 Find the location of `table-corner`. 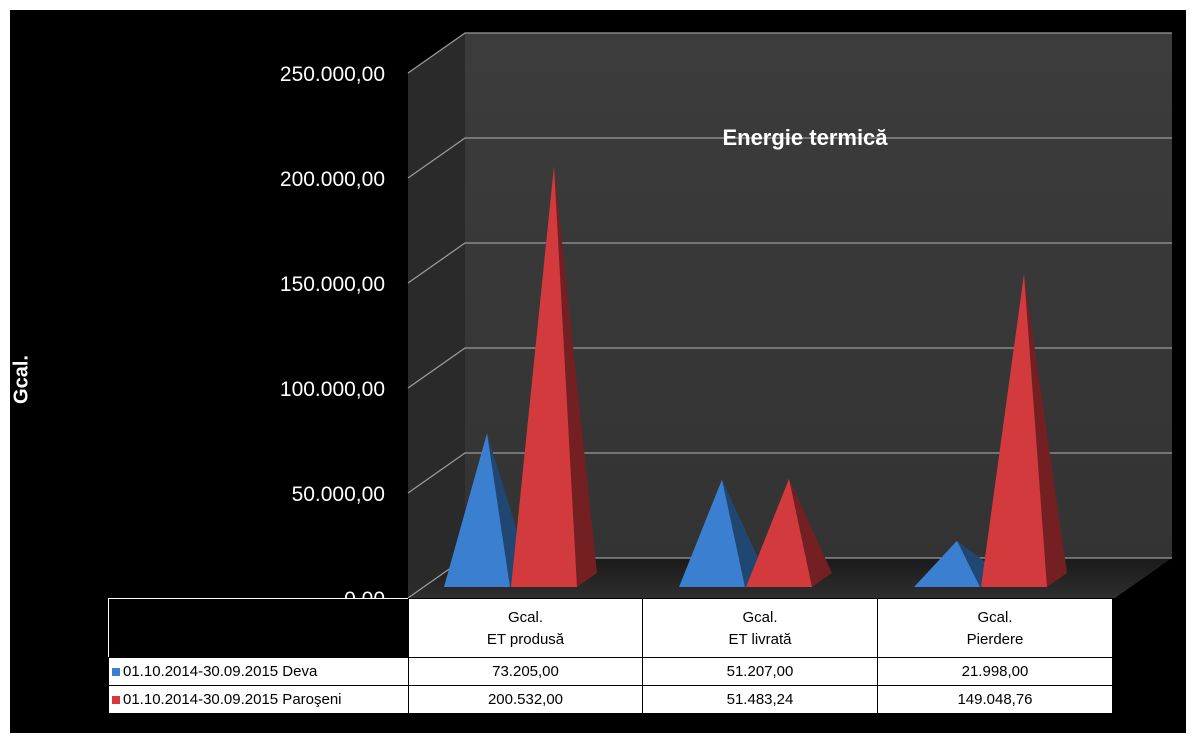

table-corner is located at coordinates (258, 628).